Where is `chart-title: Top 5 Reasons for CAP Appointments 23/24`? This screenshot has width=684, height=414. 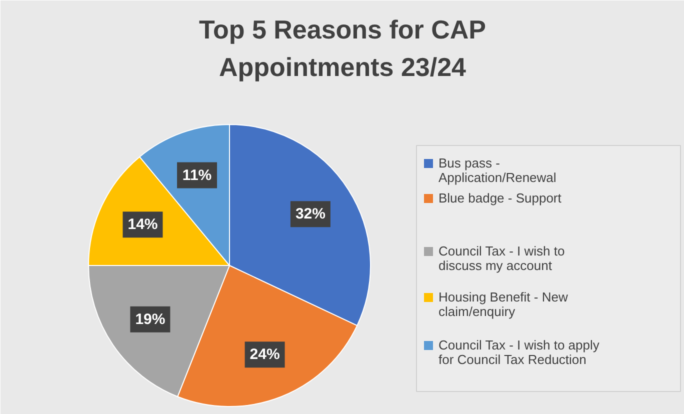 chart-title: Top 5 Reasons for CAP Appointments 23/24 is located at coordinates (342, 48).